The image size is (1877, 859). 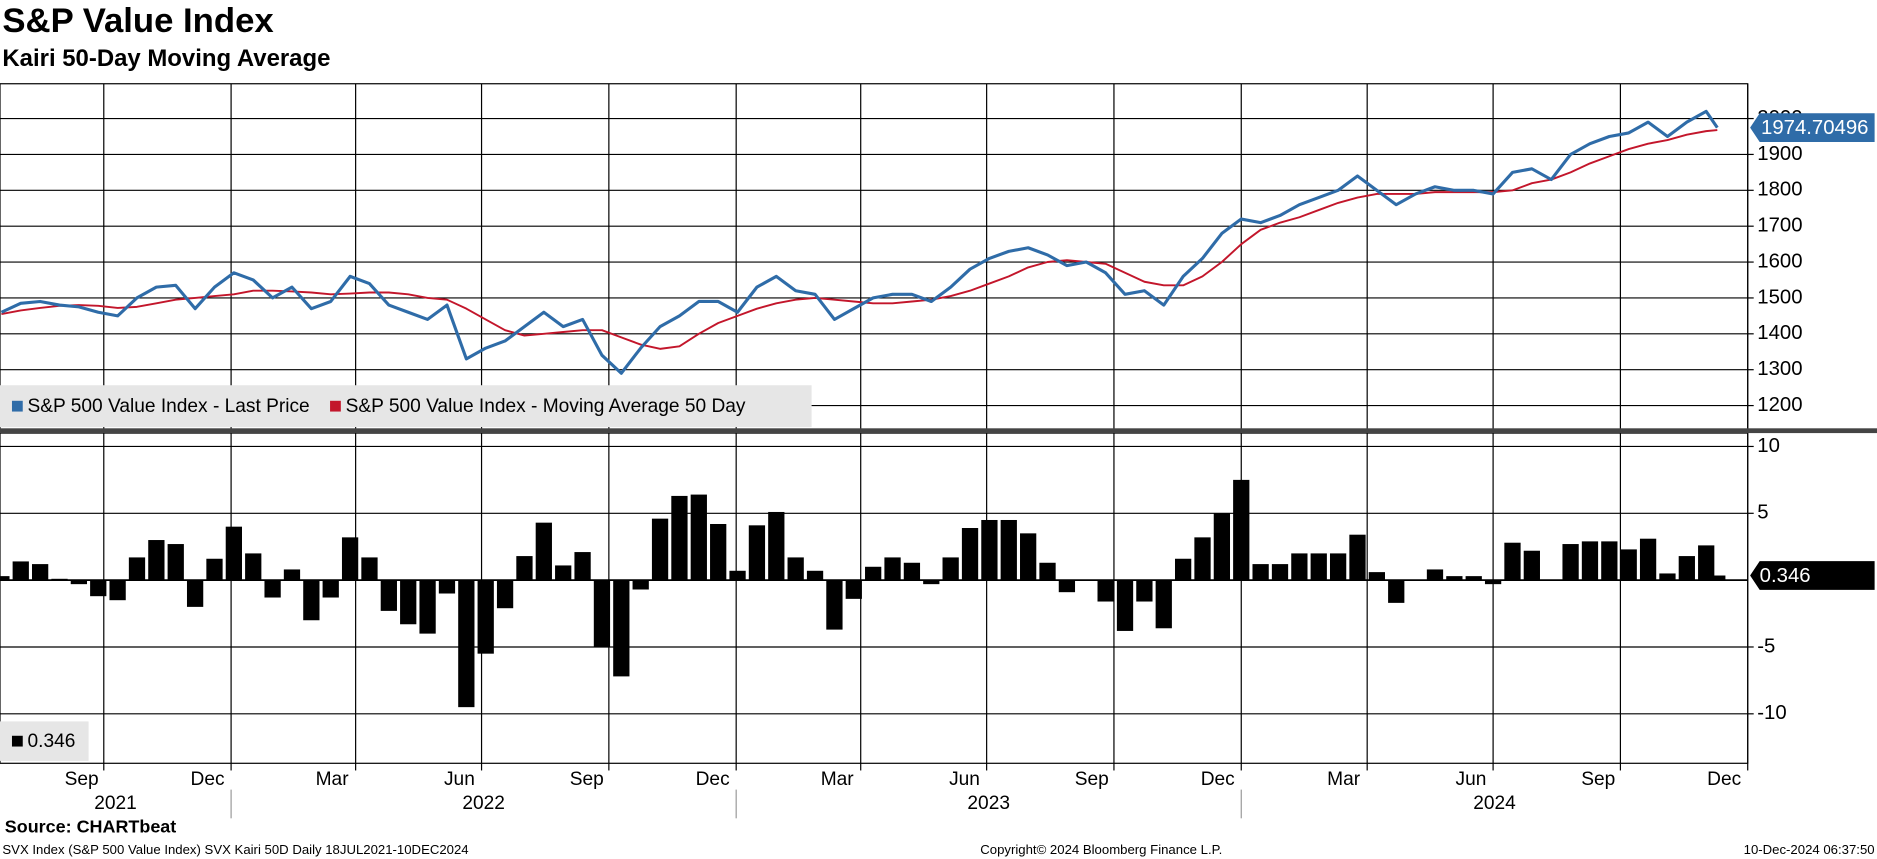 I want to click on source: Source: CHARTbeat, so click(x=90, y=827).